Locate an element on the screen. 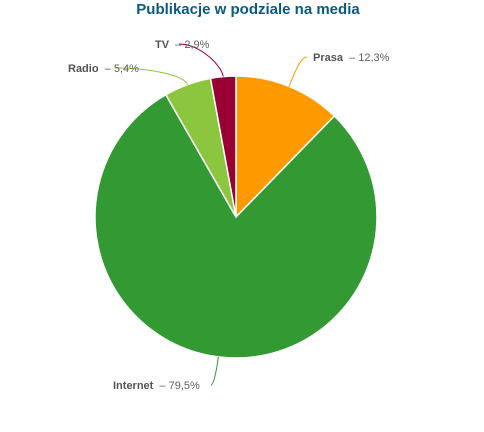  connector-radio is located at coordinates (151, 76).